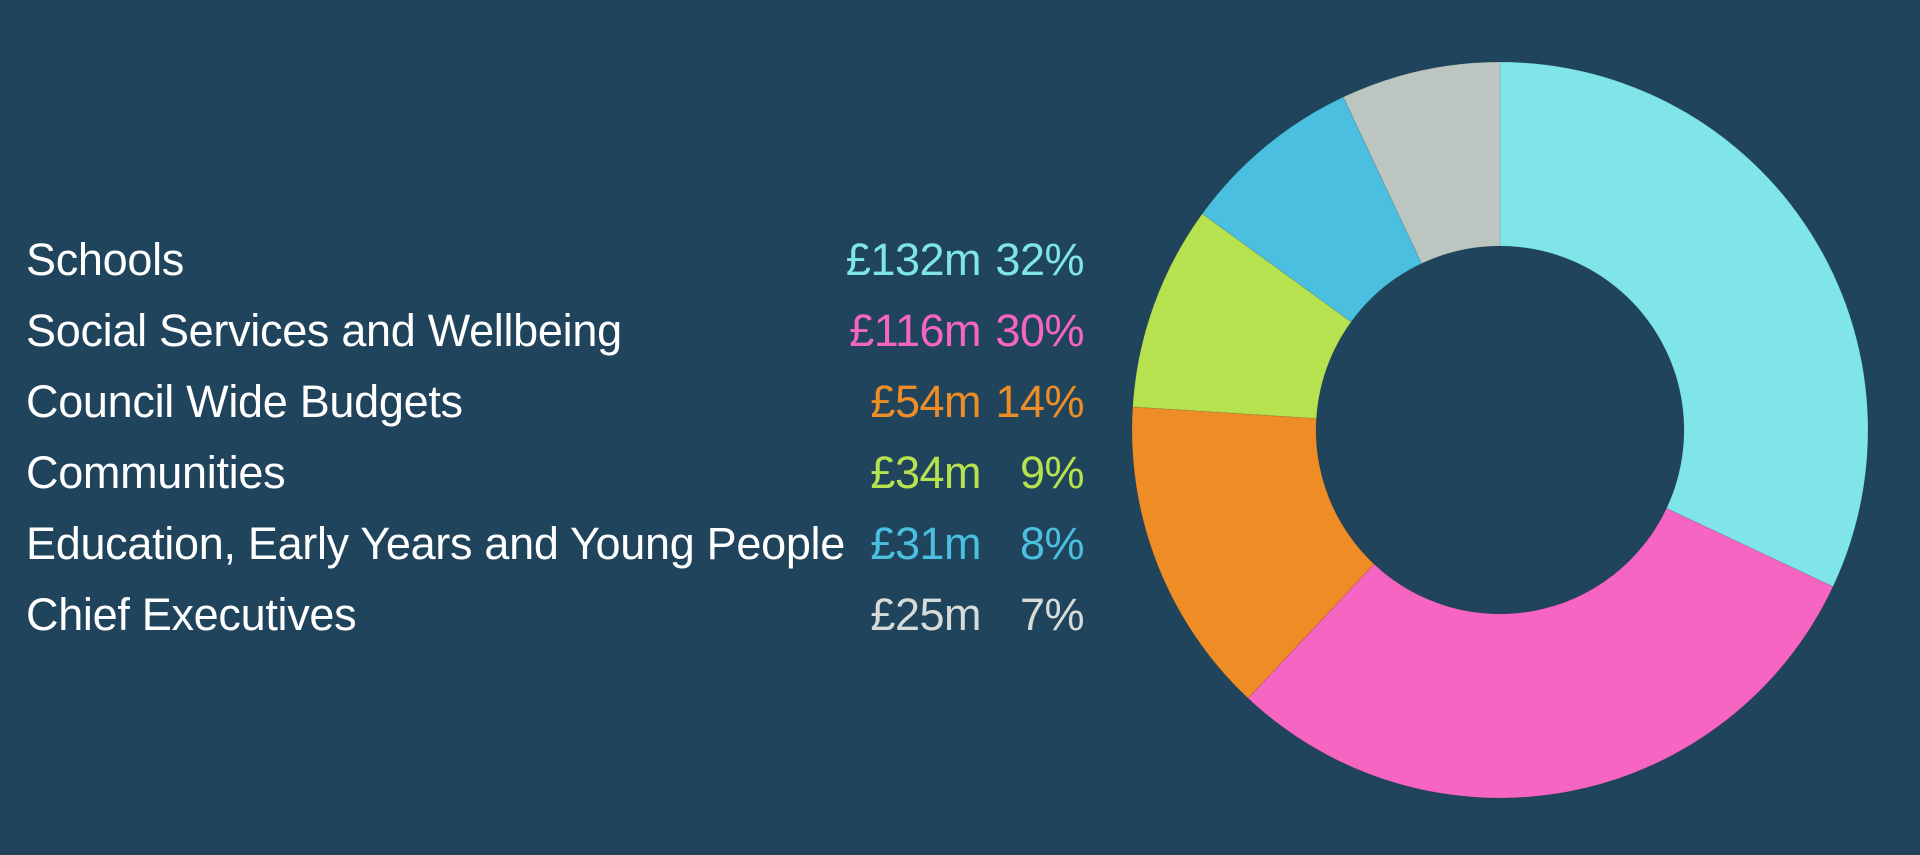 The image size is (1920, 855). What do you see at coordinates (913, 259) in the screenshot?
I see `legend-amount: £132m` at bounding box center [913, 259].